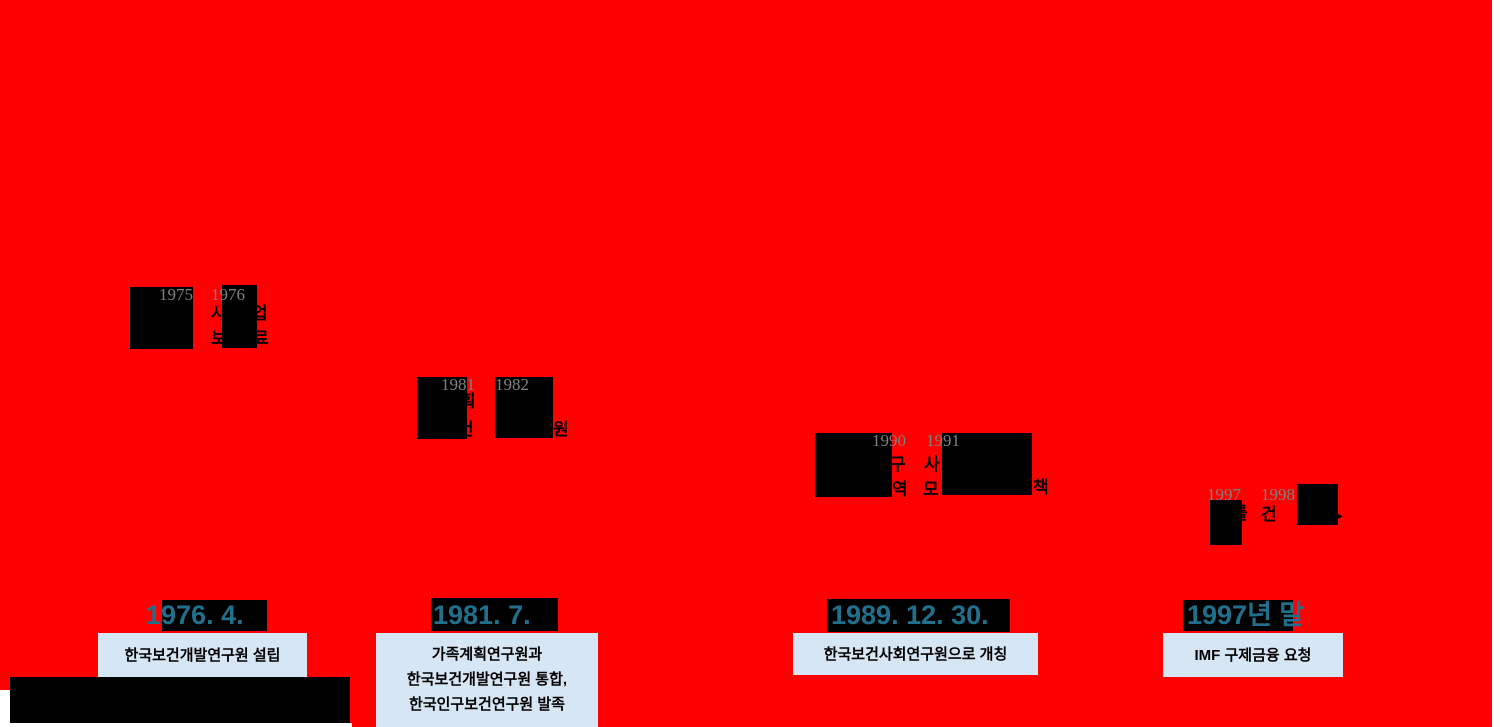  I want to click on caption-fragment: 원, so click(561, 429).